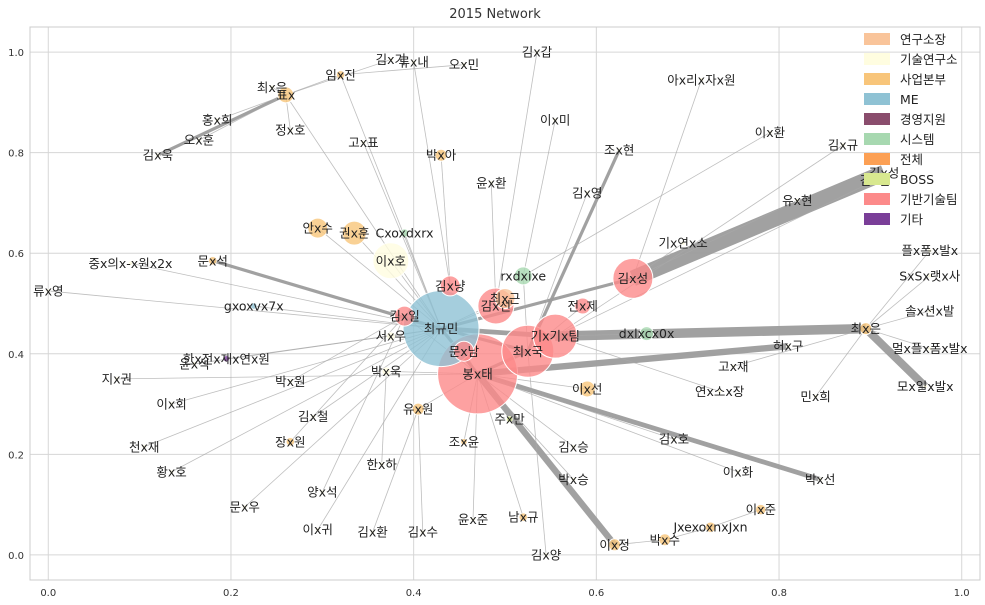 Image resolution: width=985 pixels, height=605 pixels. I want to click on node-label: 이x화, so click(738, 471).